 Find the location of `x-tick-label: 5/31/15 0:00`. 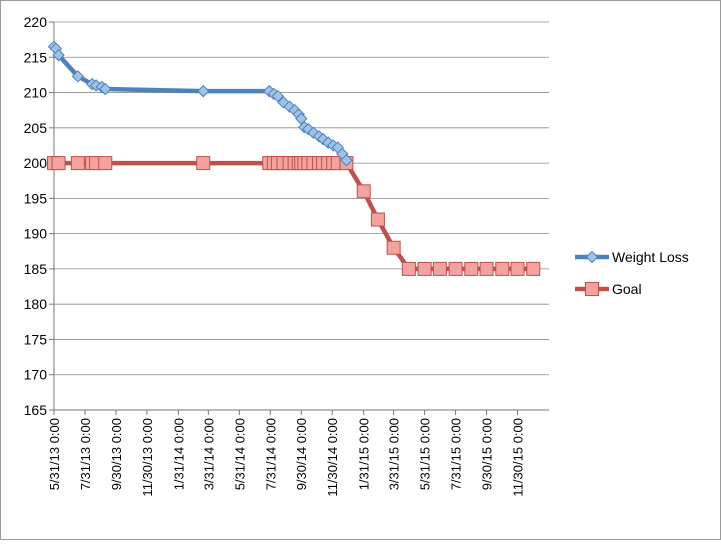

x-tick-label: 5/31/15 0:00 is located at coordinates (425, 454).